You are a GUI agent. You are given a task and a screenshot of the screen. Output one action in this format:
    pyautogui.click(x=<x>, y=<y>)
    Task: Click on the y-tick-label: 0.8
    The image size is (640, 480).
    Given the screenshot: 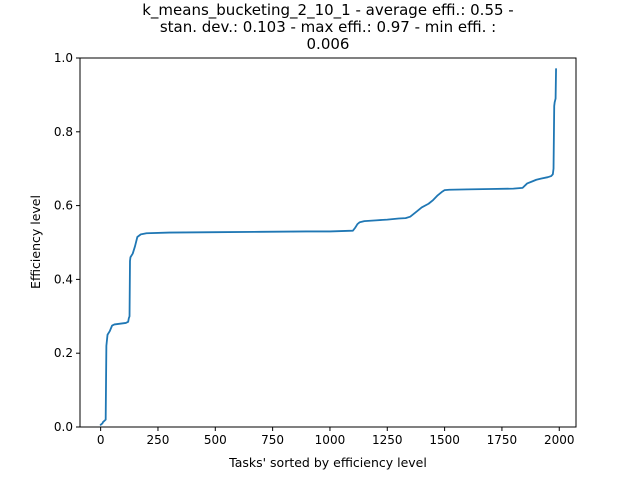 What is the action you would take?
    pyautogui.click(x=63, y=132)
    